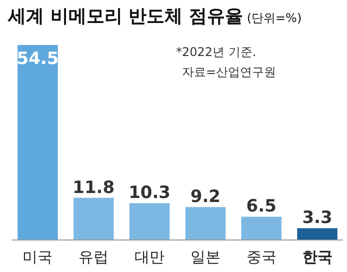 This screenshot has height=272, width=347. Describe the element at coordinates (37, 59) in the screenshot. I see `data-label: 54.5` at that location.